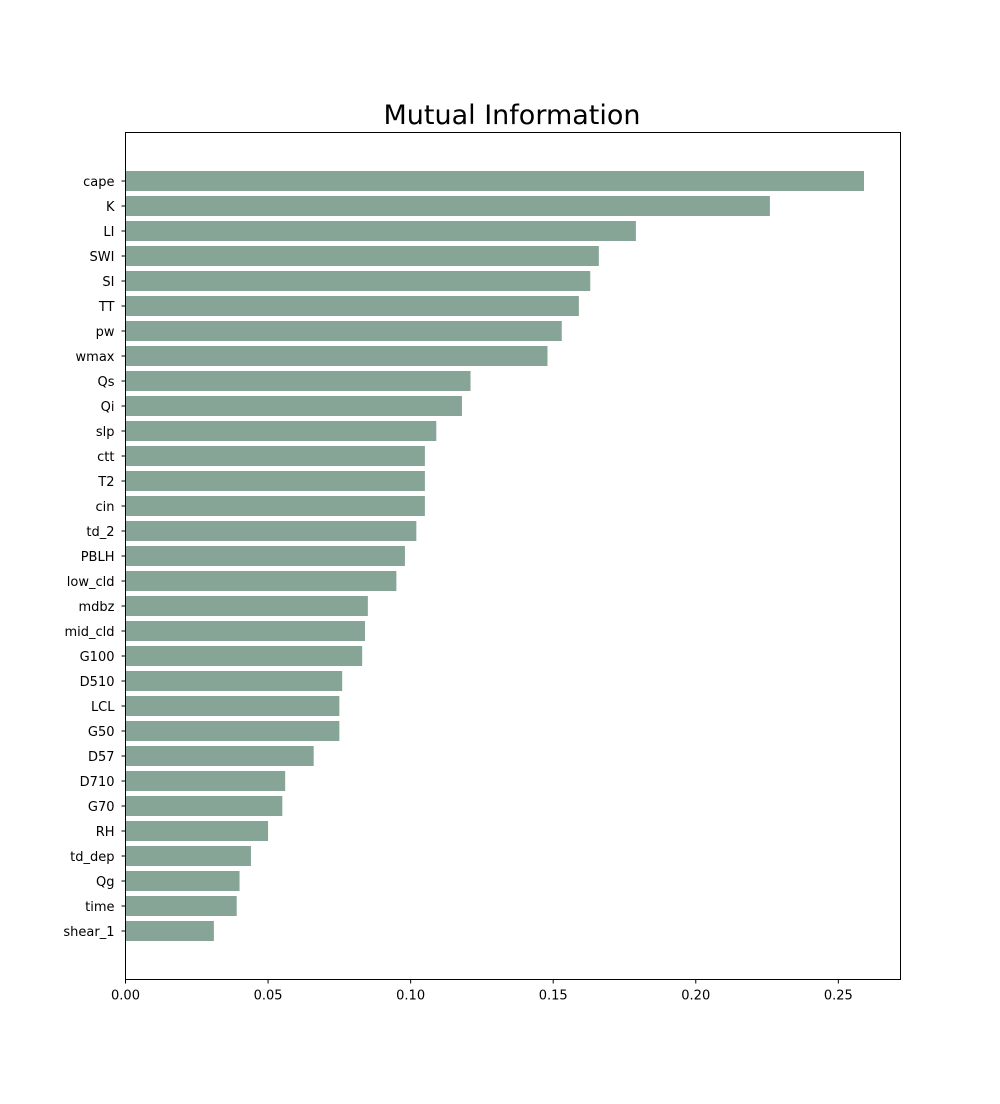 This screenshot has height=1104, width=1000. What do you see at coordinates (97, 782) in the screenshot?
I see `y-tick-label: D710` at bounding box center [97, 782].